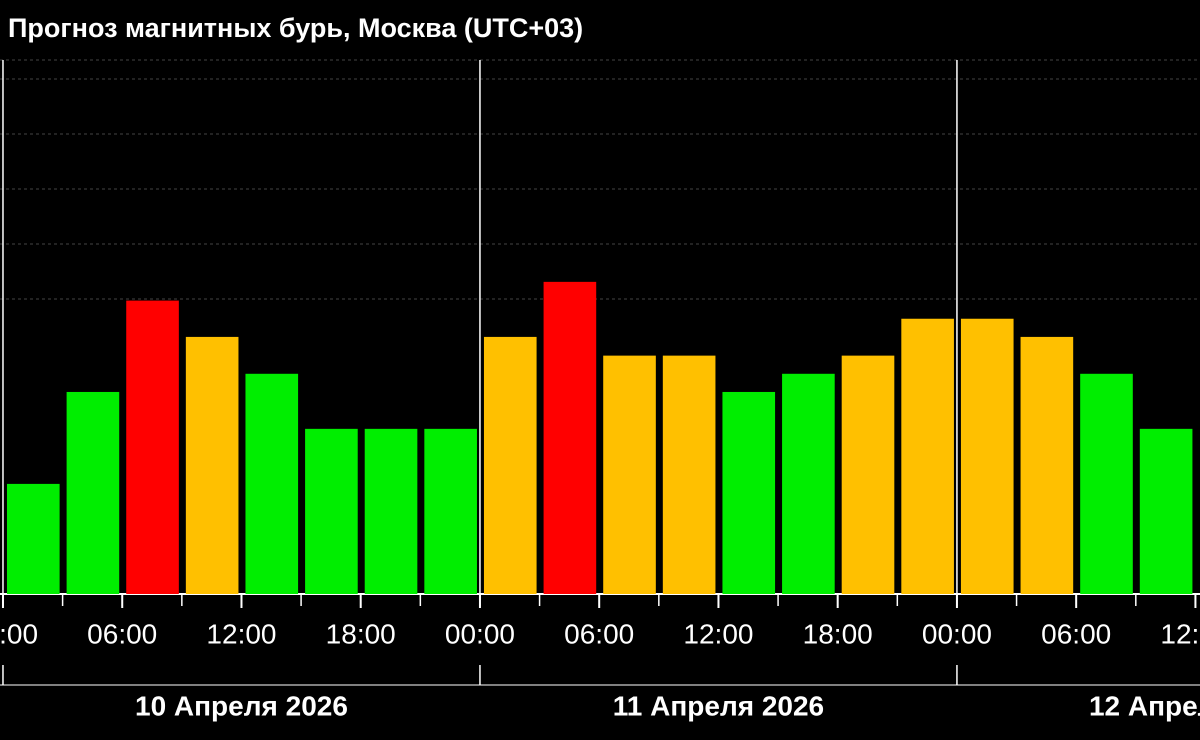 This screenshot has height=740, width=1200. What do you see at coordinates (241, 705) in the screenshot?
I see `day-label: 10 Апреля 2026` at bounding box center [241, 705].